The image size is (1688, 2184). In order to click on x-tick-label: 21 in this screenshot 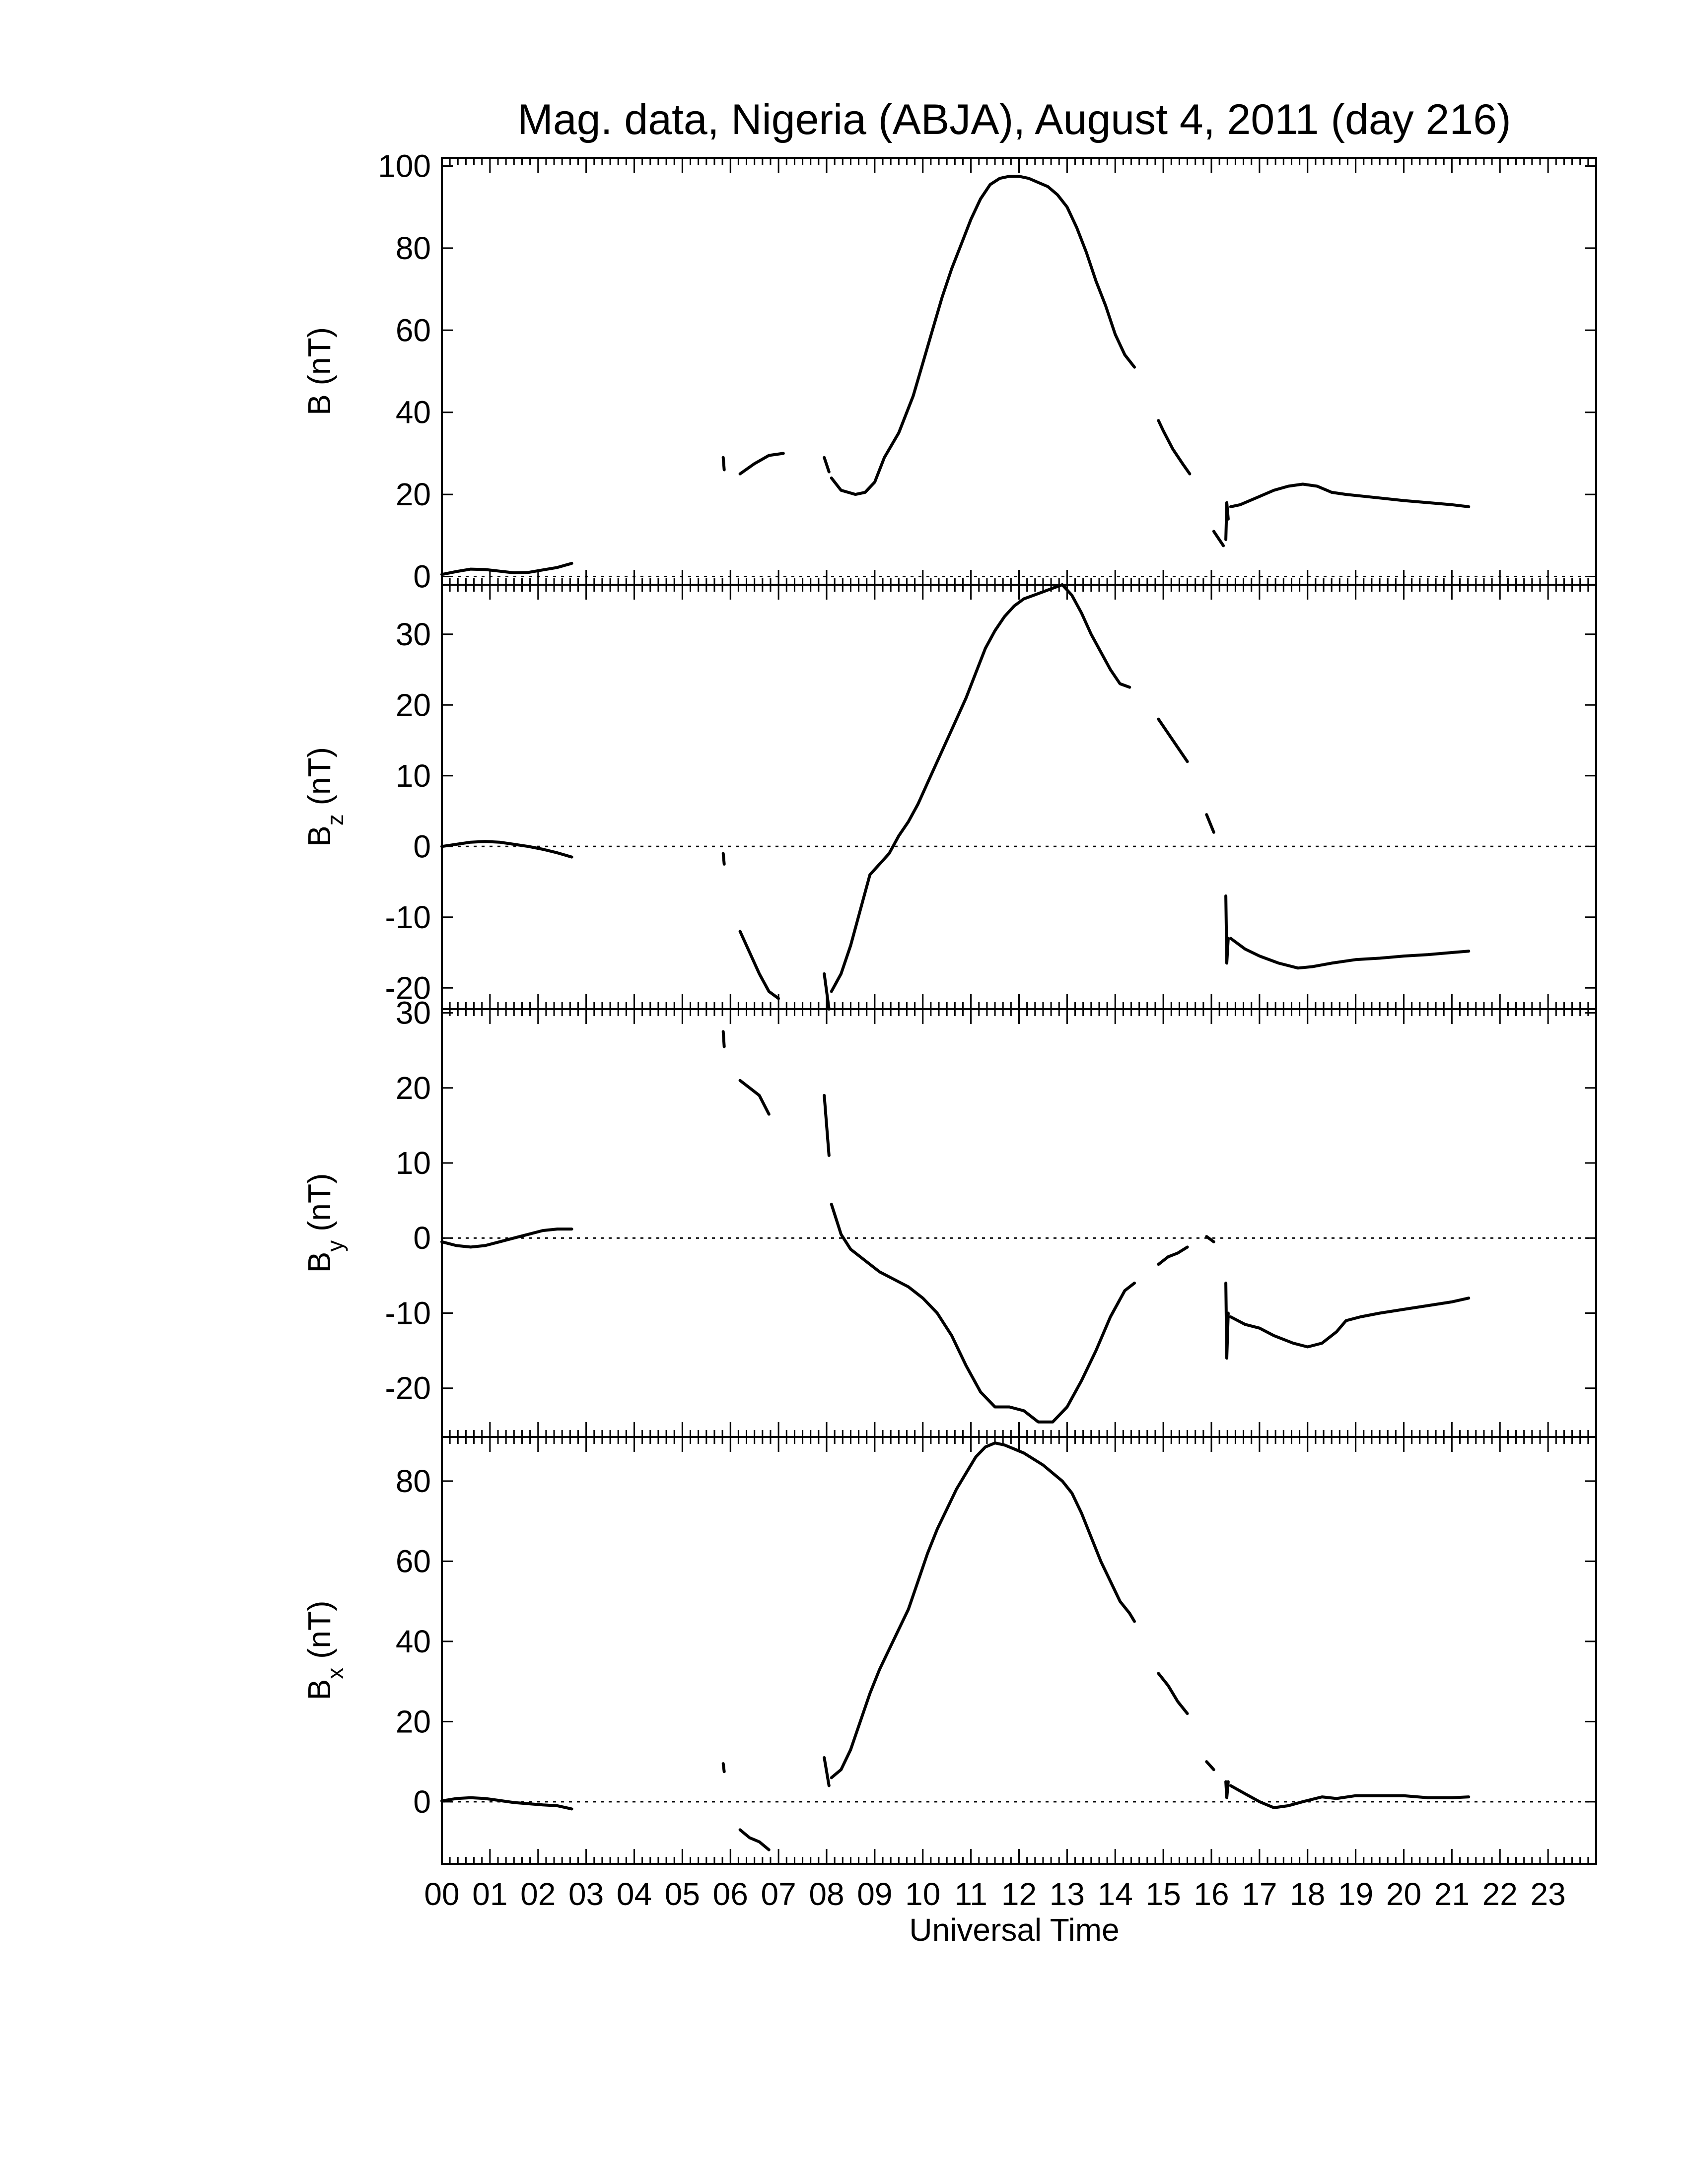, I will do `click(1452, 1894)`.